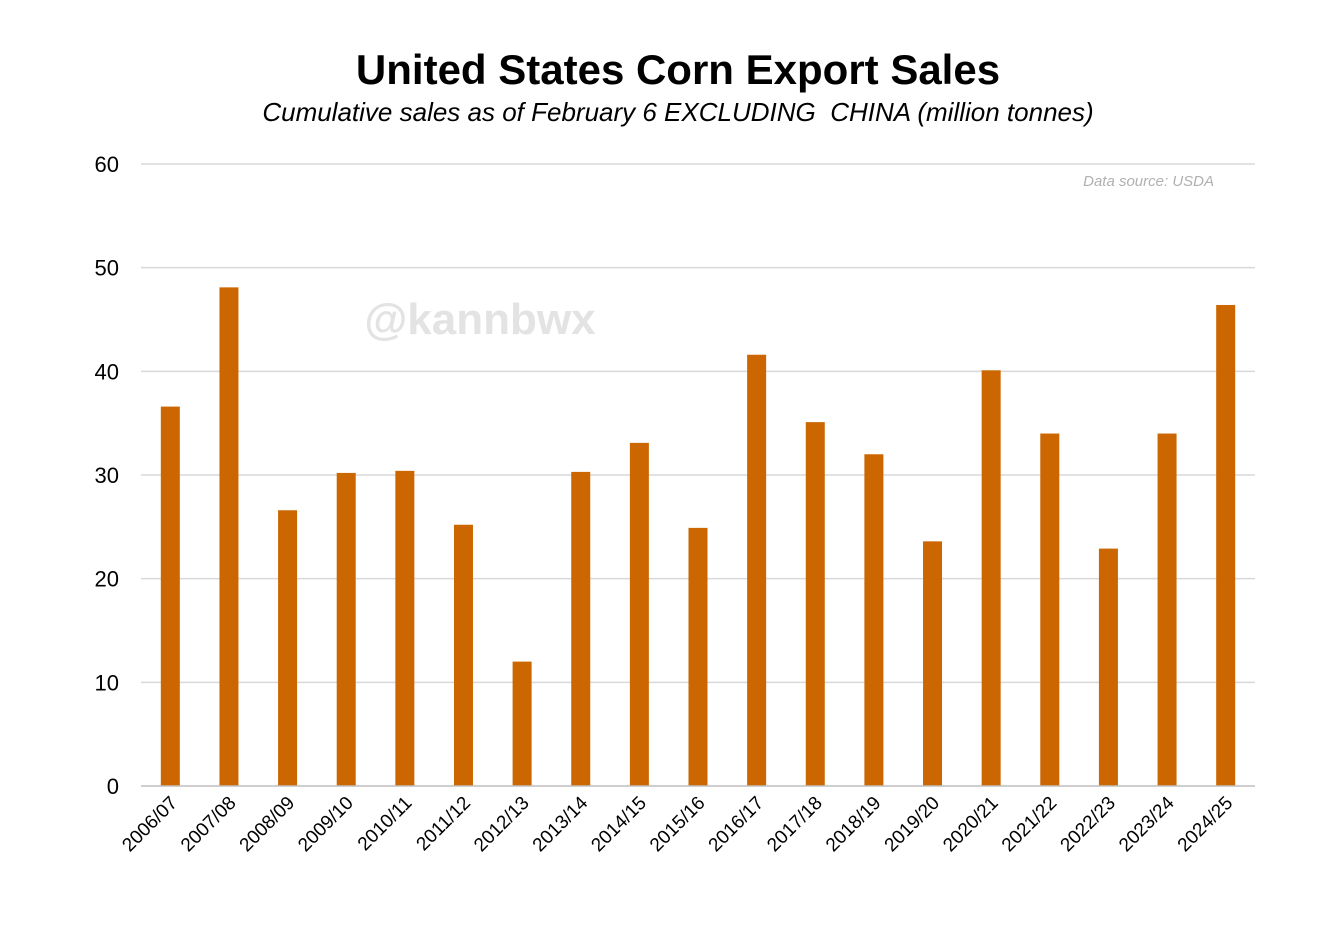 The image size is (1338, 938). I want to click on x-tick-label: 2020/21, so click(970, 824).